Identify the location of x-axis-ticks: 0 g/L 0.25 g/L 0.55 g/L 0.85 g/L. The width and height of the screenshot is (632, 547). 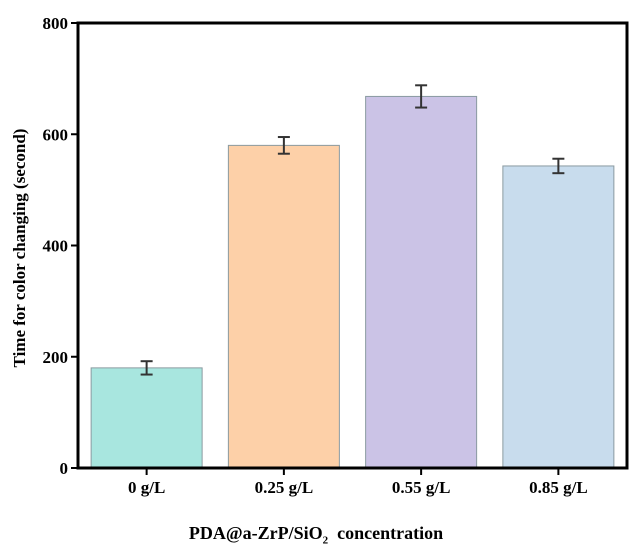
(358, 482).